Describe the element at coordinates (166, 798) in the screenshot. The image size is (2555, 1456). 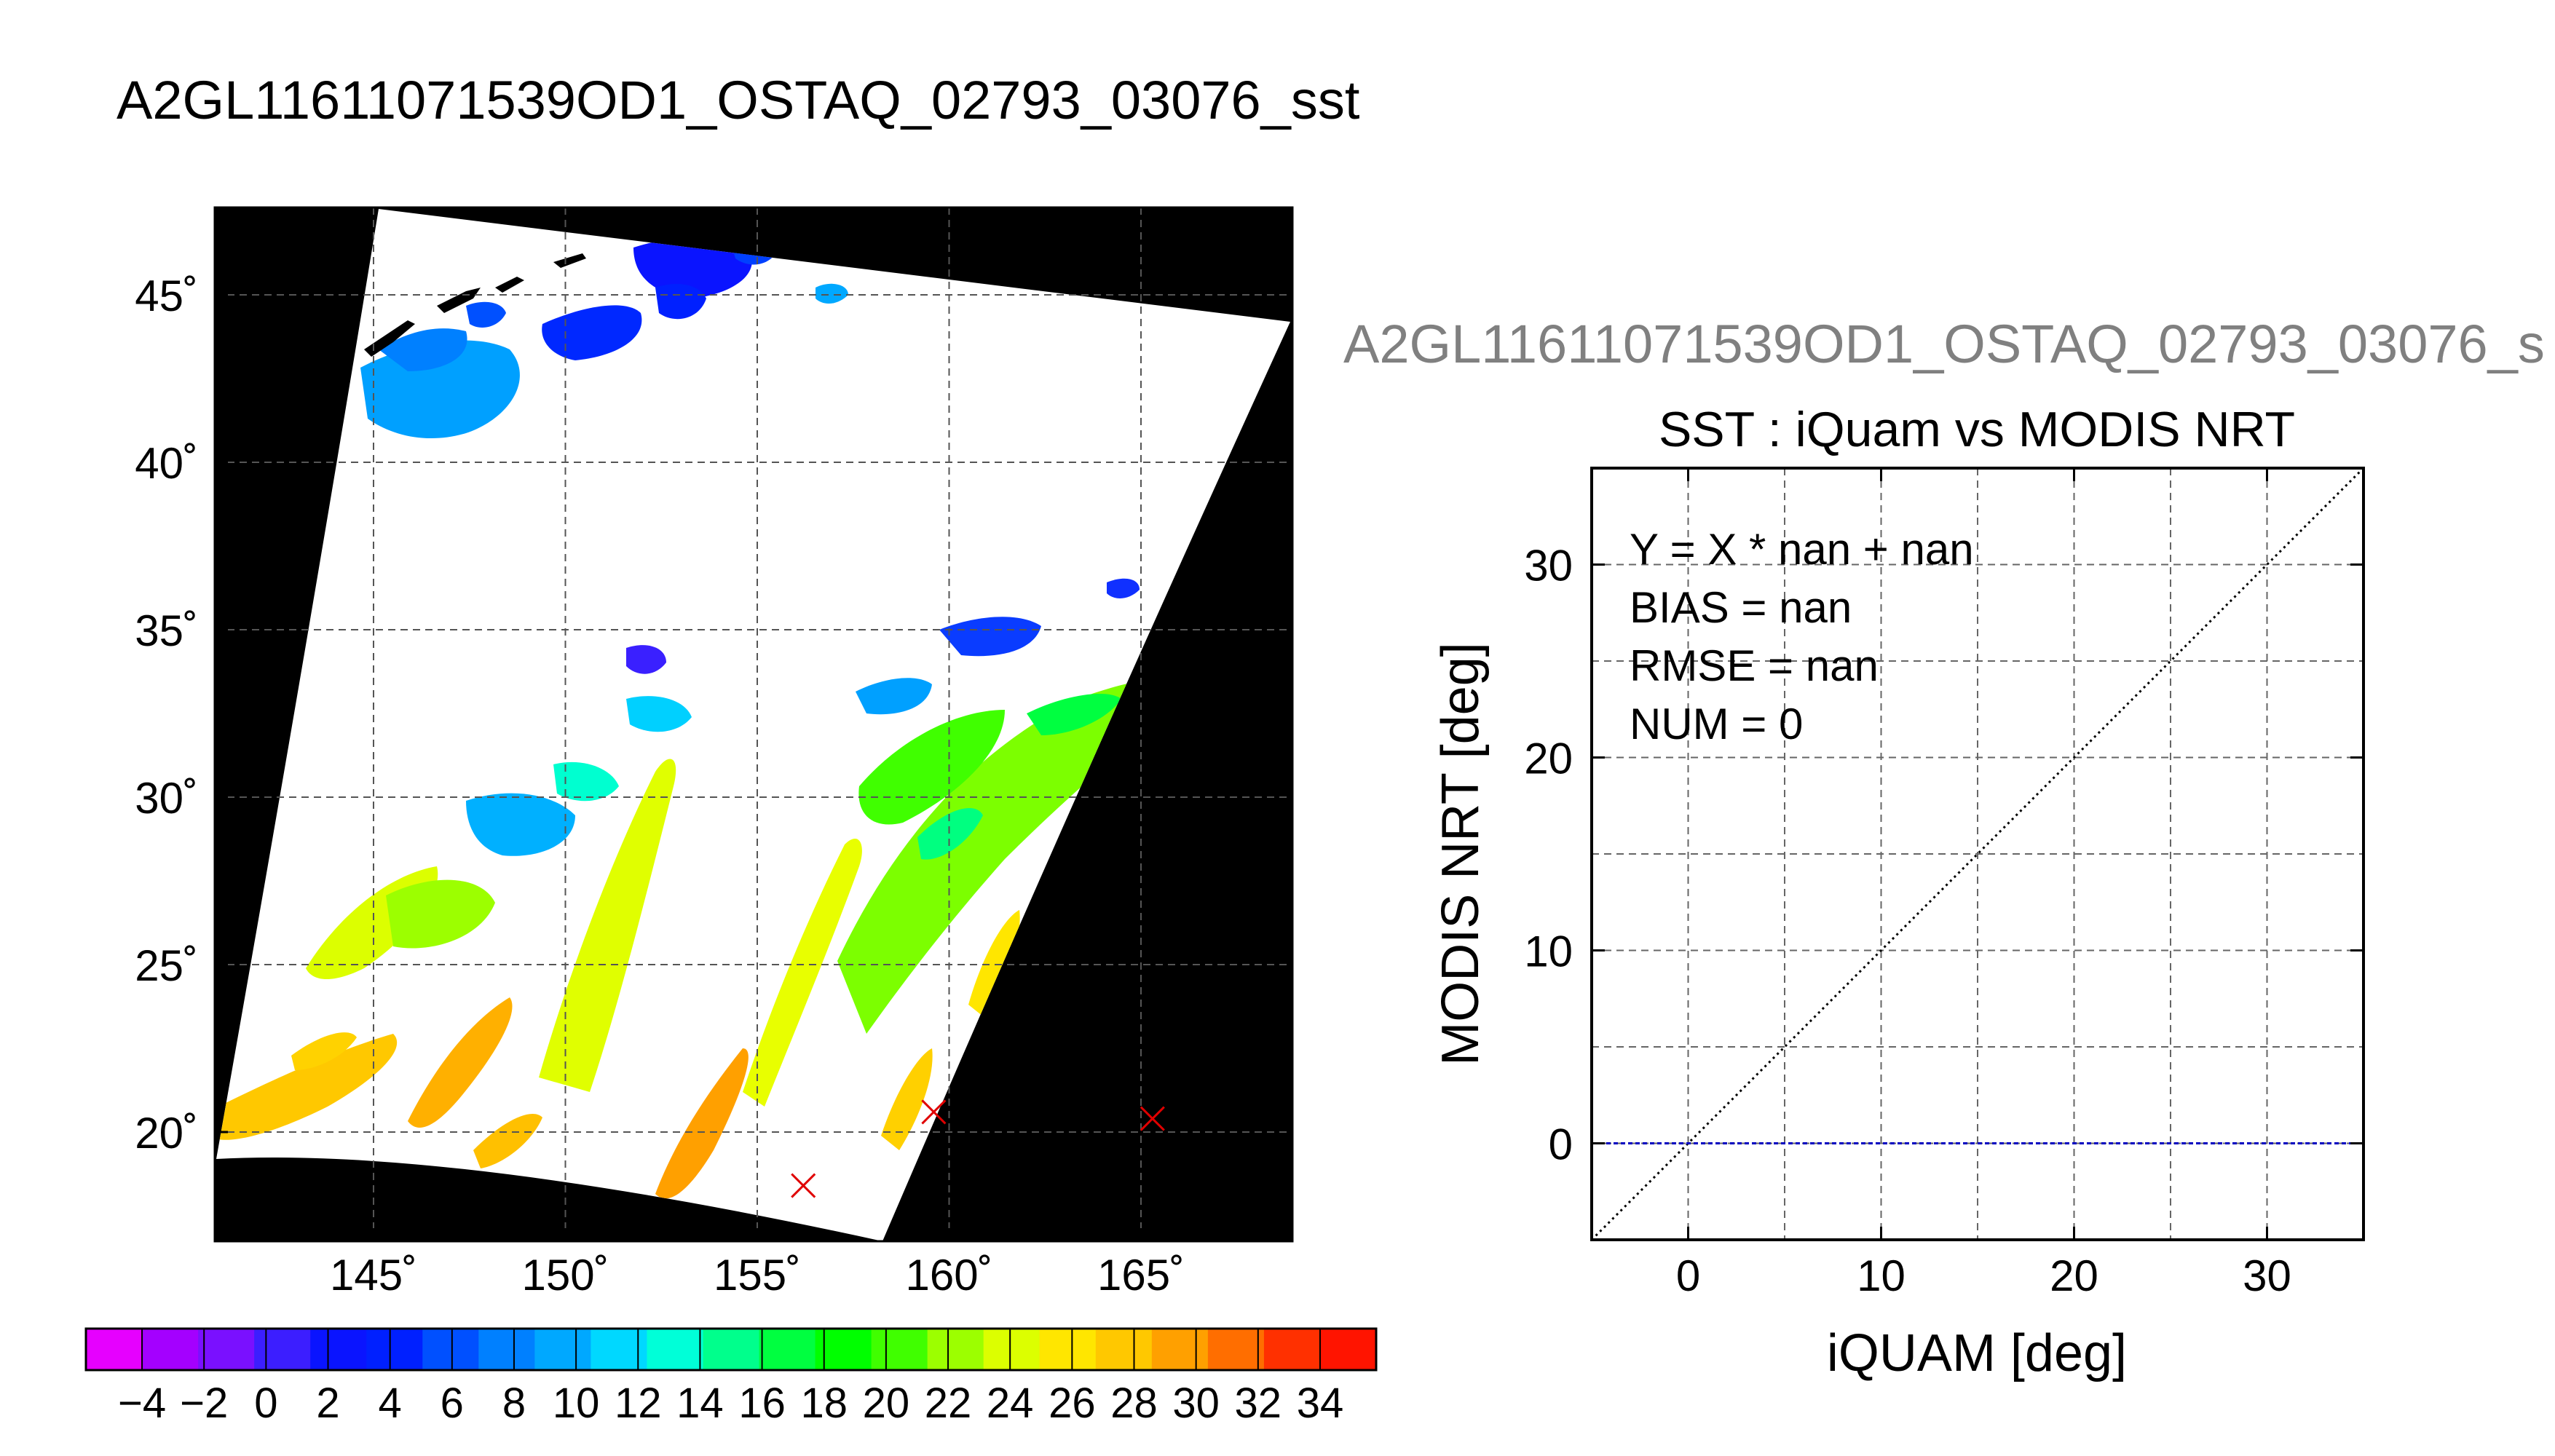
I see `lat-tick-label: 30˚` at that location.